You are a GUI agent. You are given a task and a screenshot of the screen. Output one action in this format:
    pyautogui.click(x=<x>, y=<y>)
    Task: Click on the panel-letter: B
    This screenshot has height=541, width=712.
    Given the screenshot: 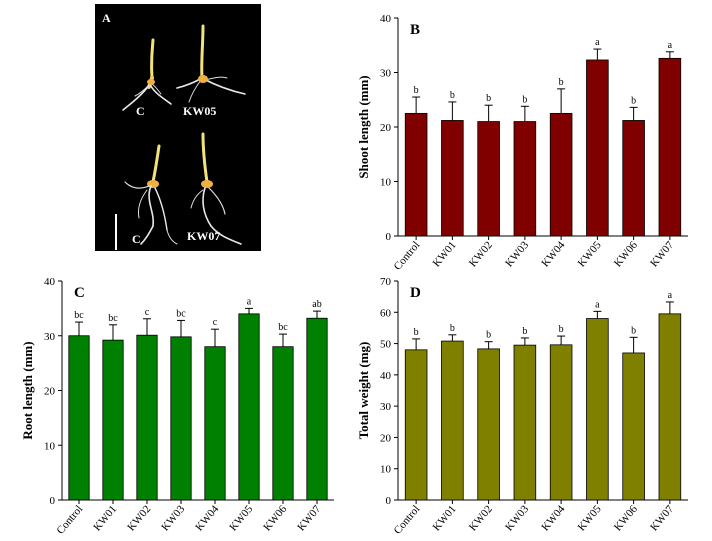 What is the action you would take?
    pyautogui.click(x=415, y=30)
    